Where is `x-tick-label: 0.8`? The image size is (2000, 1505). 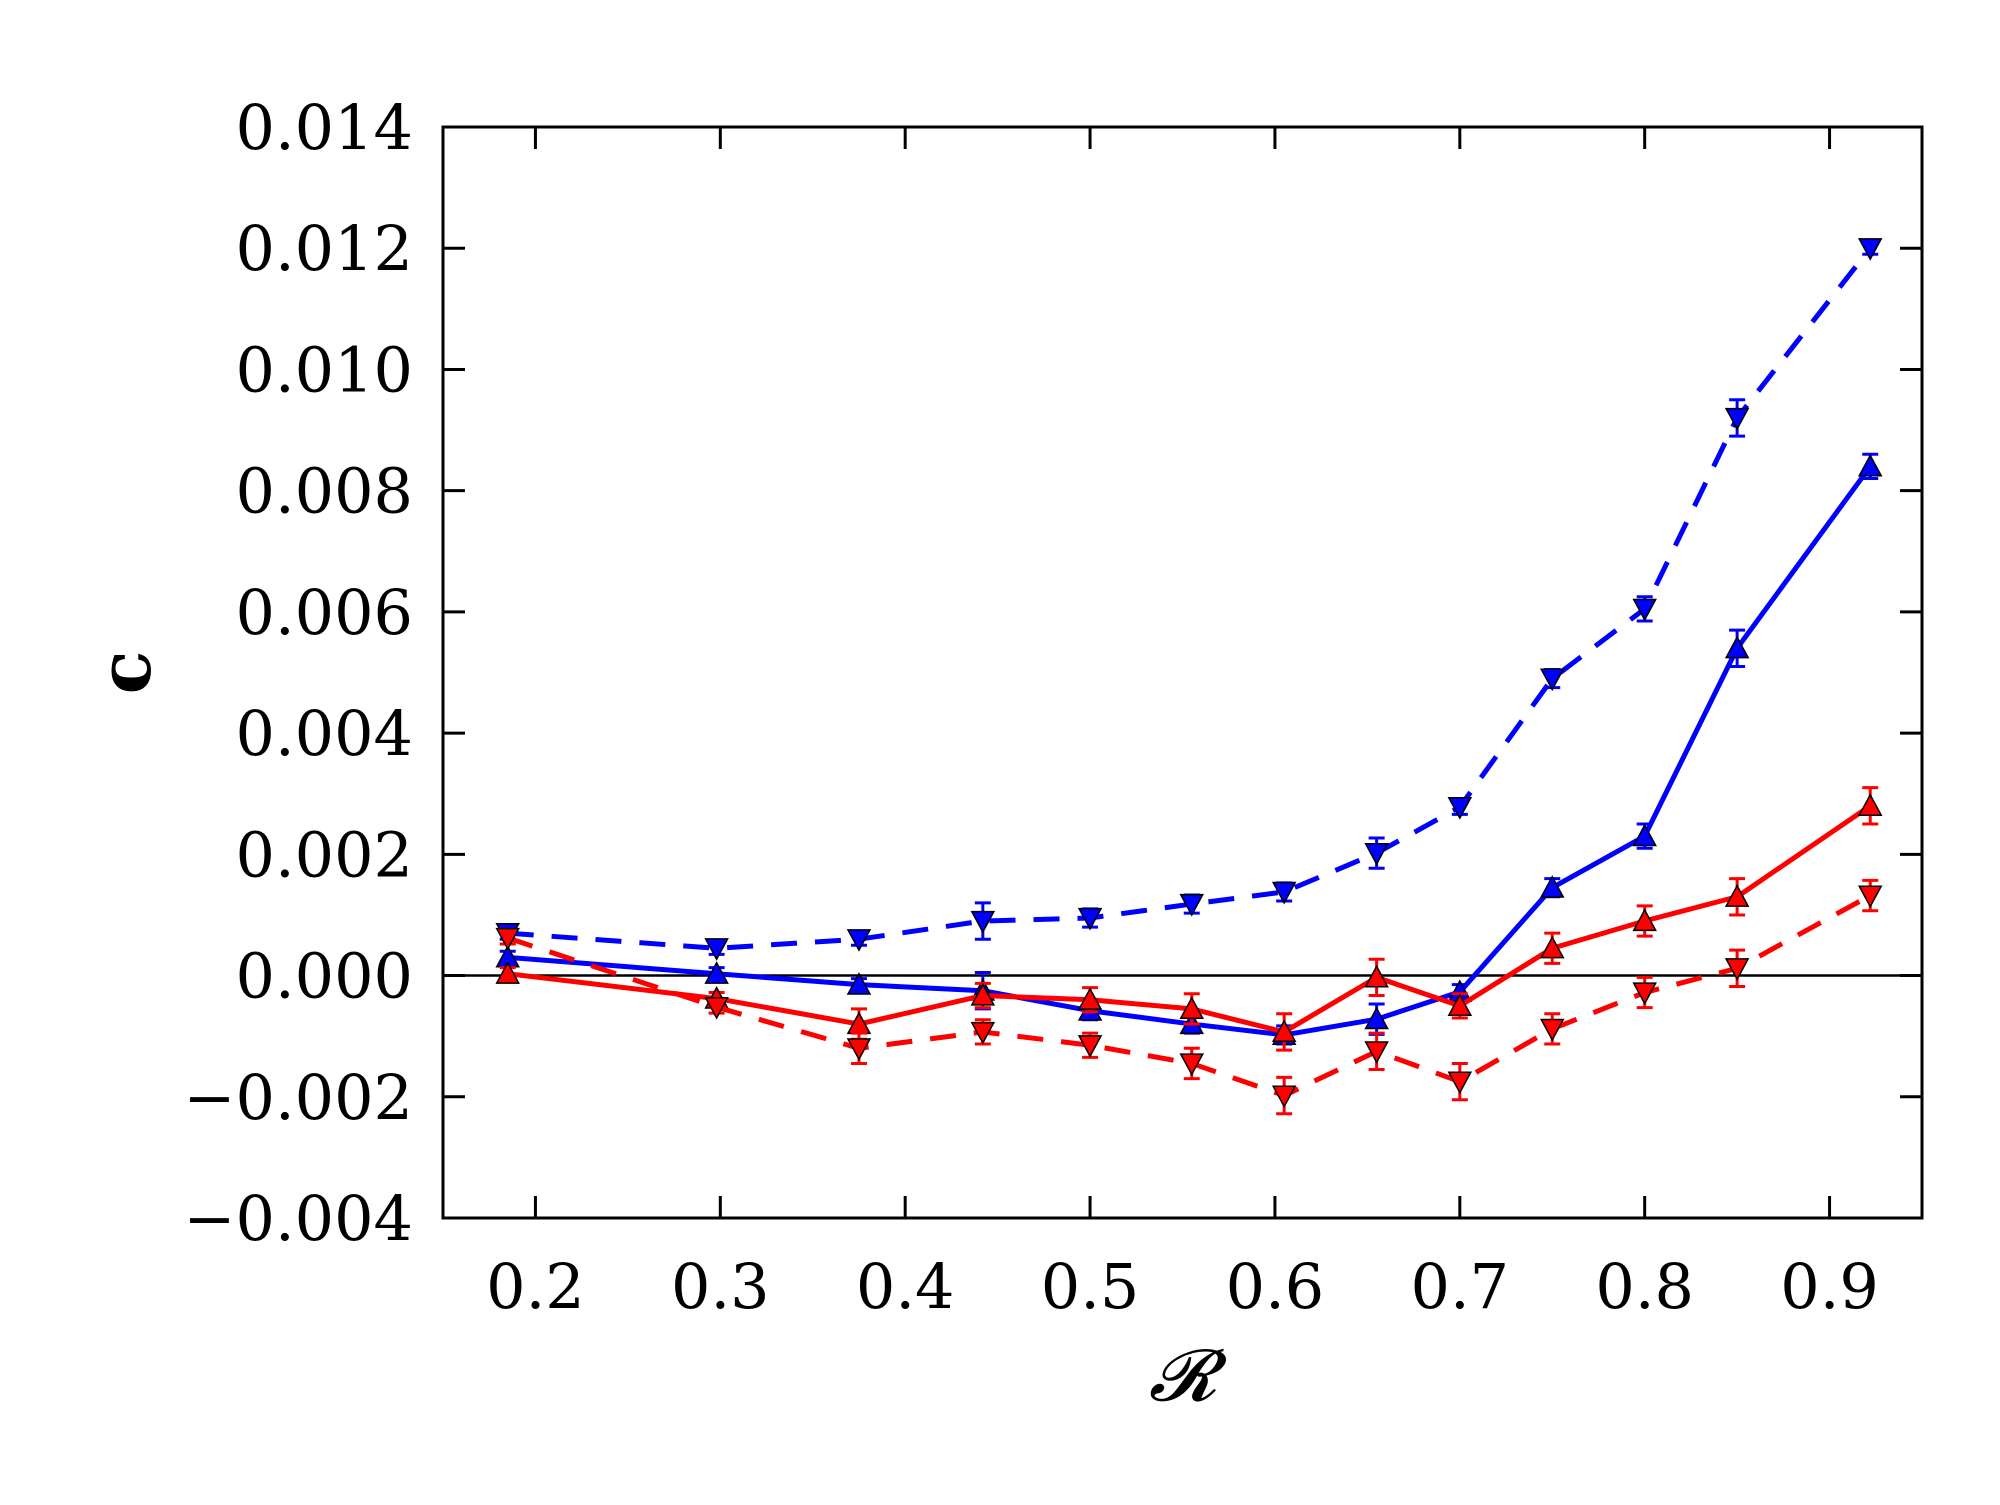
x-tick-label: 0.8 is located at coordinates (1644, 1286).